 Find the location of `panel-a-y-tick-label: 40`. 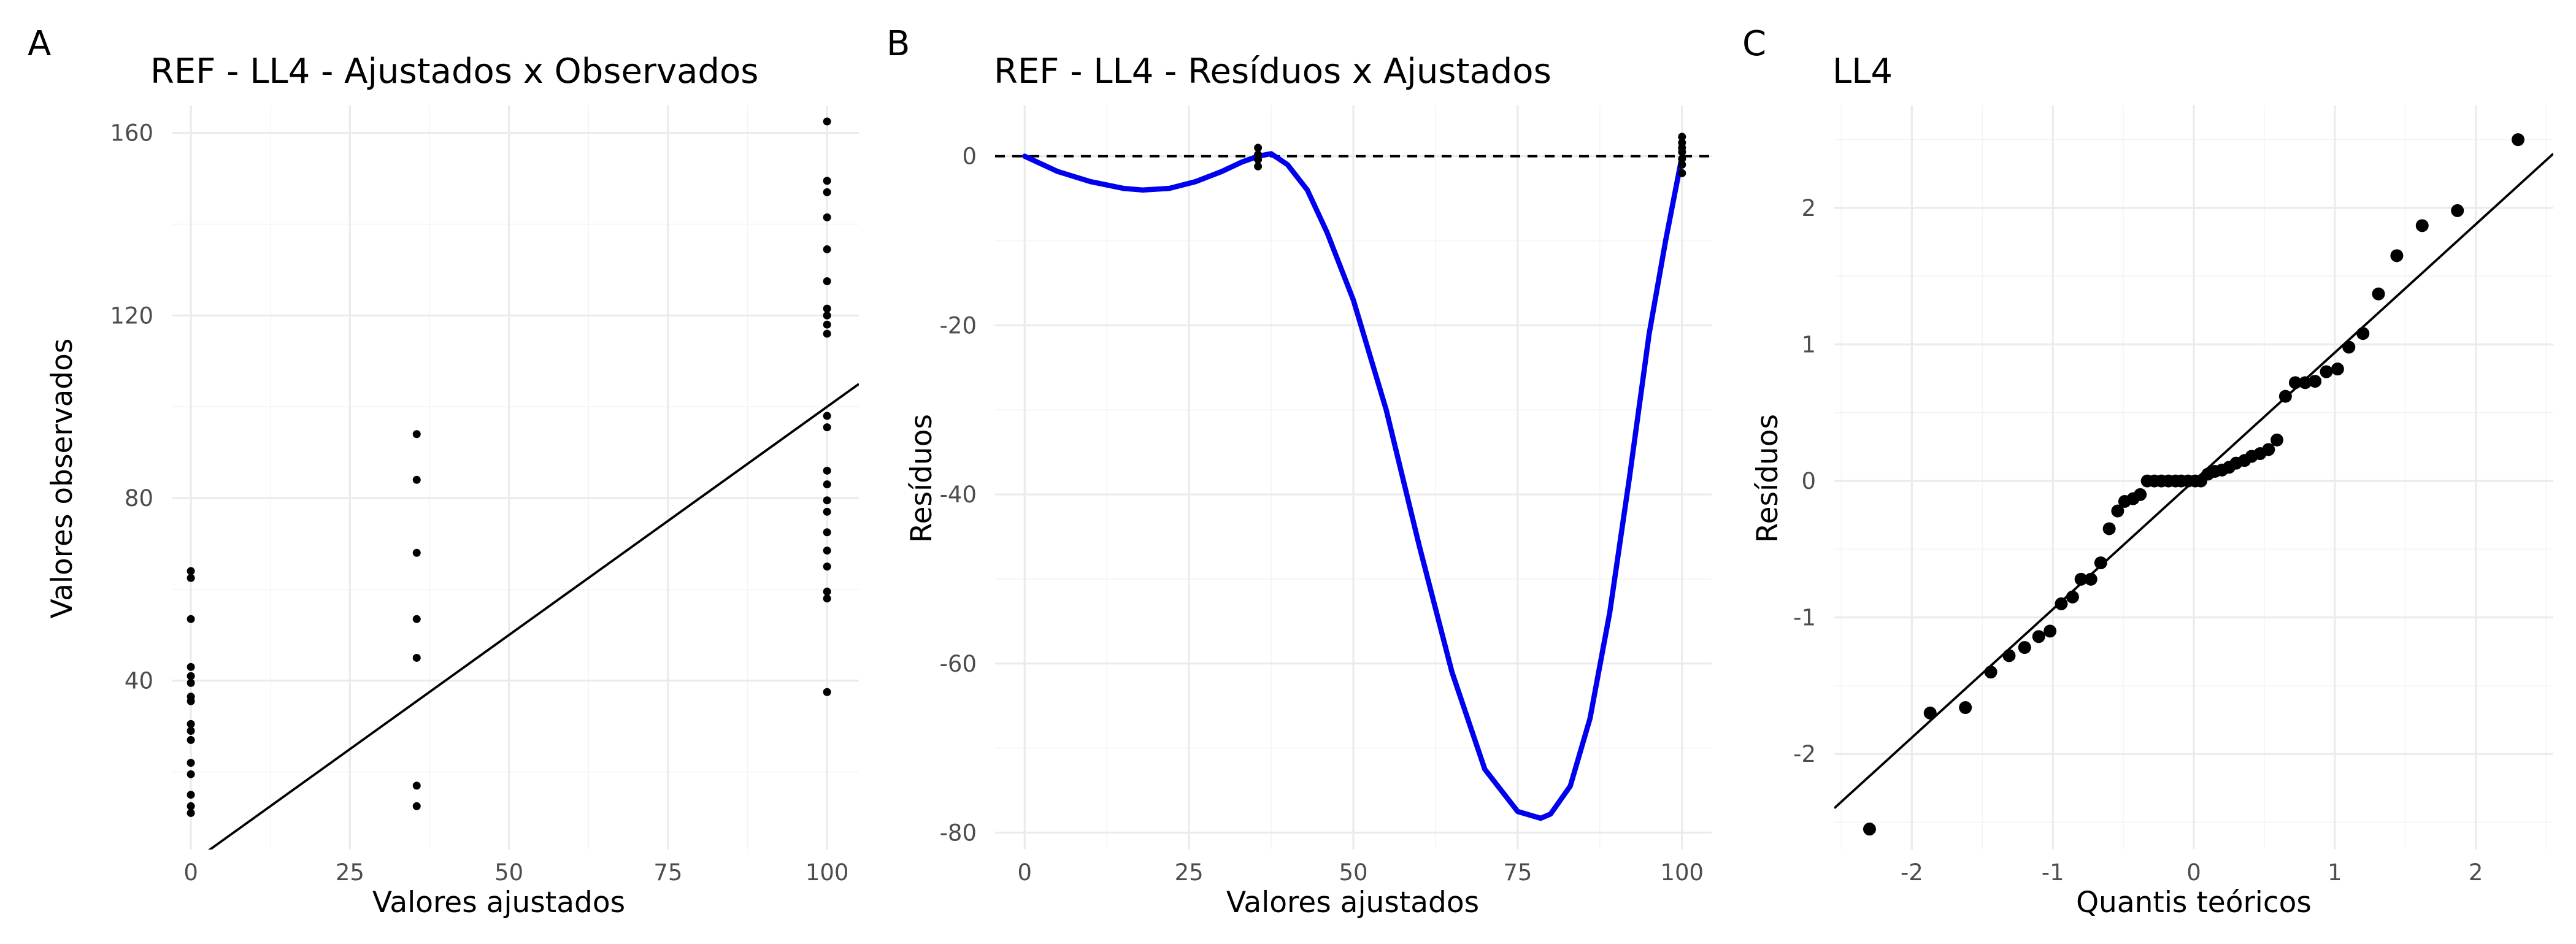

panel-a-y-tick-label: 40 is located at coordinates (139, 681).